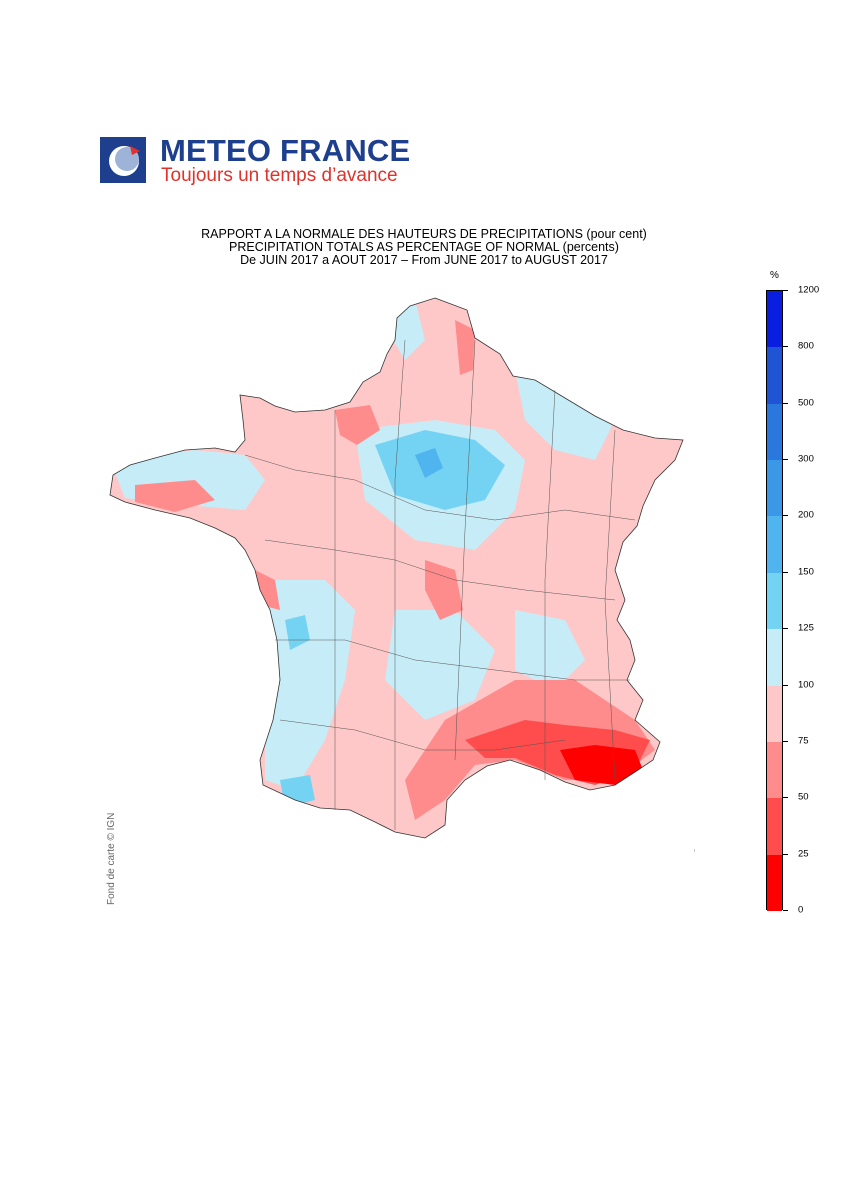 Image resolution: width=848 pixels, height=1200 pixels. I want to click on legend-label: 50, so click(803, 797).